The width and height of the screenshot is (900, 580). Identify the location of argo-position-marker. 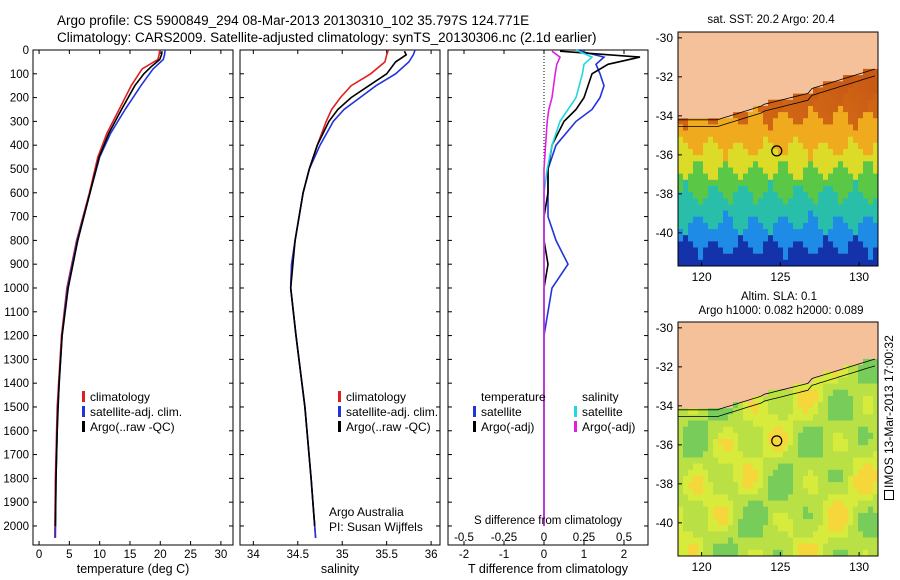
(777, 441).